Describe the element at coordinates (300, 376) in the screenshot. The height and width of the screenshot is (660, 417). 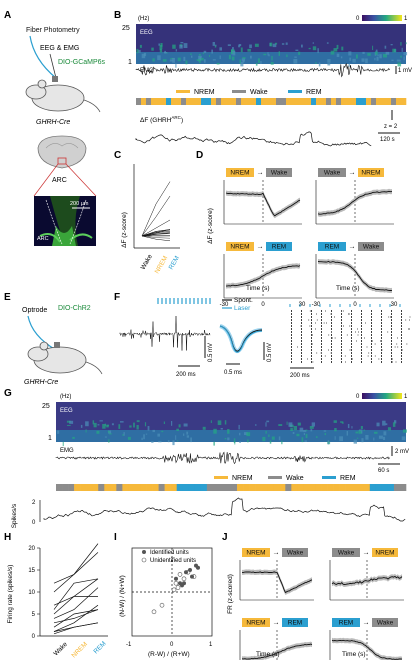
I see `time-scale-label-f3: 200 ms` at that location.